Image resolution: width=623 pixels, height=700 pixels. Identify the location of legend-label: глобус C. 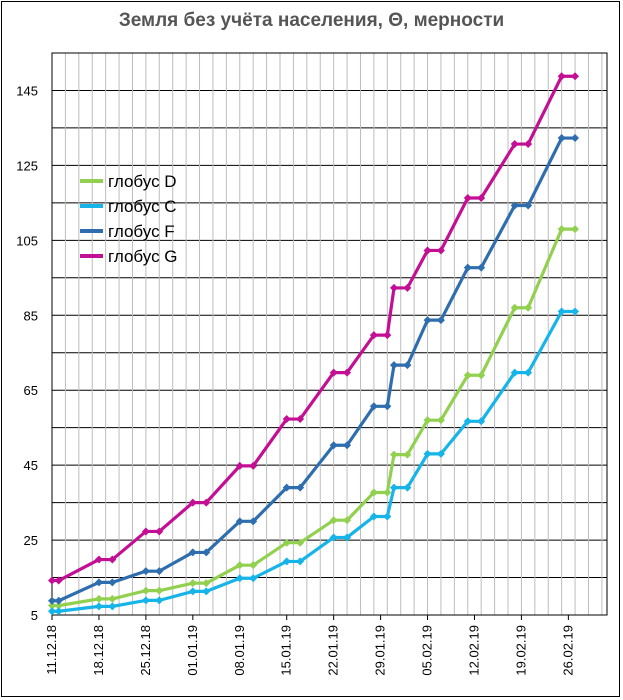
(142, 206).